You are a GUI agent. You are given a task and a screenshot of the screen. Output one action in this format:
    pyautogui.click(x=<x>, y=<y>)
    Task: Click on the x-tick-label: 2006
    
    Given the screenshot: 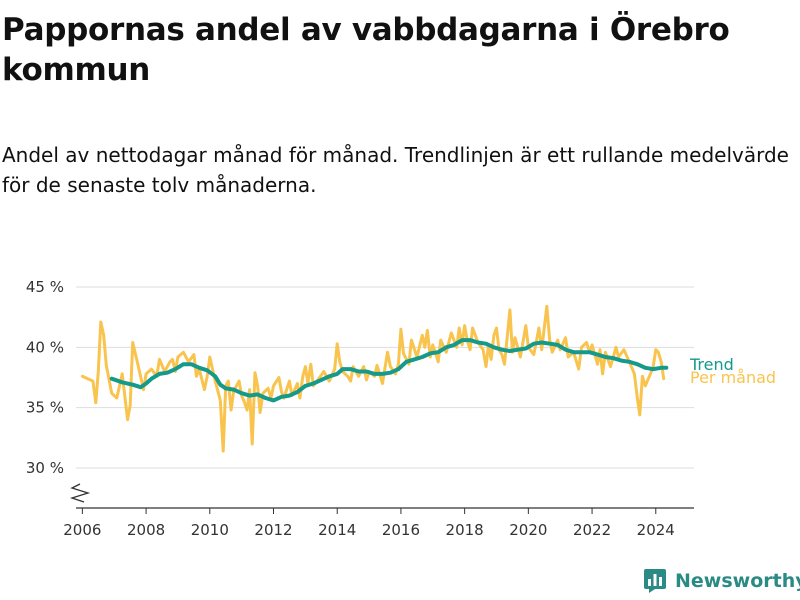 What is the action you would take?
    pyautogui.click(x=82, y=530)
    